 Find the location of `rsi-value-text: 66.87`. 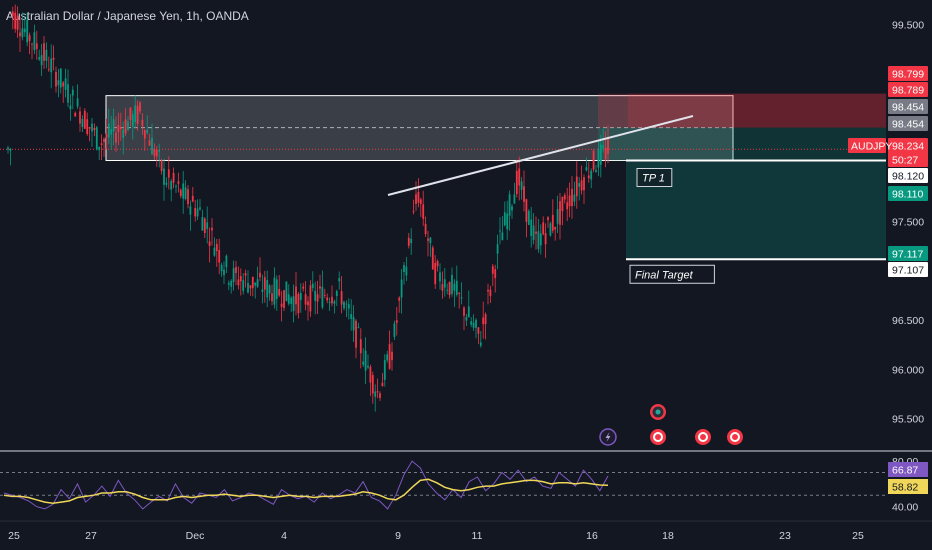

rsi-value-text: 66.87 is located at coordinates (905, 471).